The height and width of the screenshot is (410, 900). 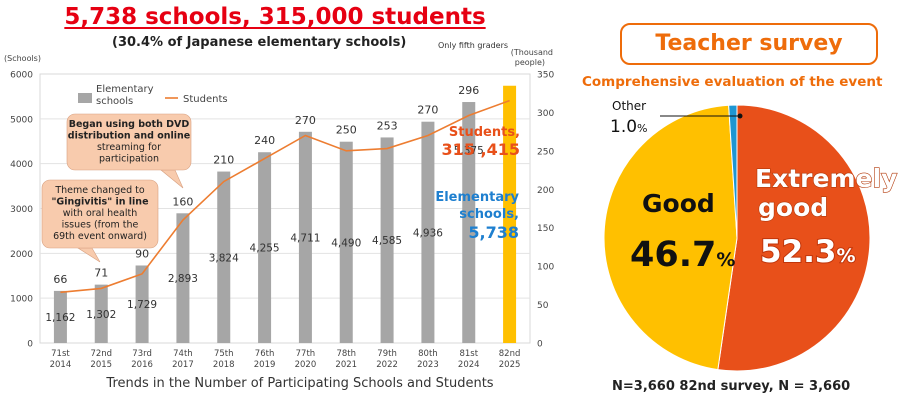 I want to click on survey-subtitle: Comprehensive evaluation of the event, so click(x=732, y=82).